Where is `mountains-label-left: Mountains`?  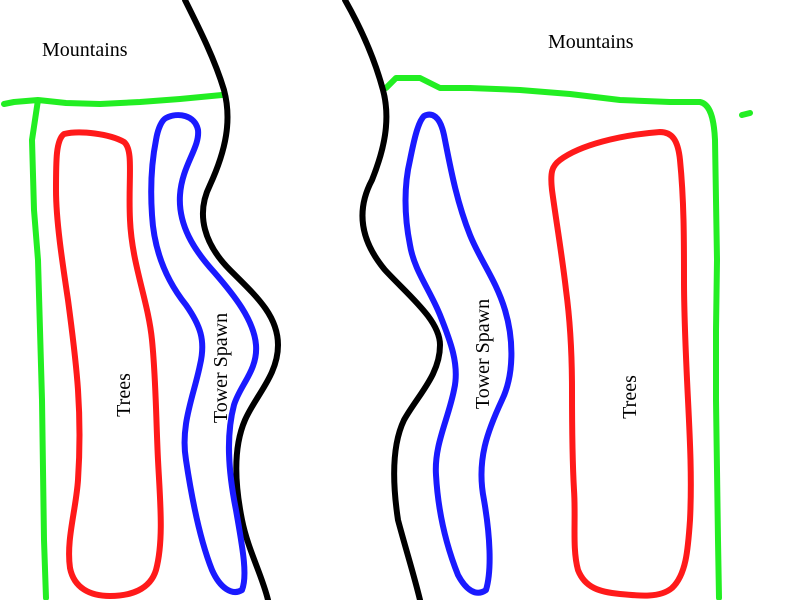 mountains-label-left: Mountains is located at coordinates (85, 50).